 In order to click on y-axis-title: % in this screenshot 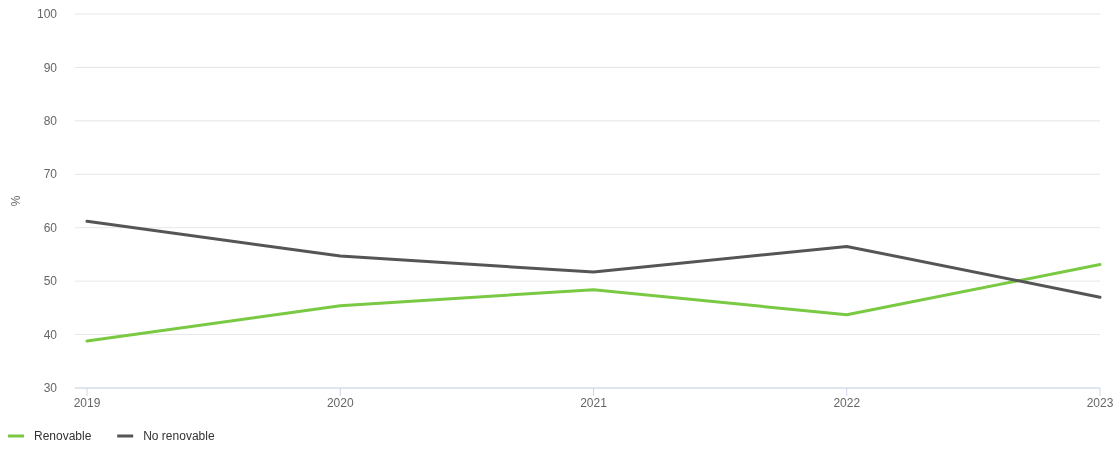, I will do `click(16, 201)`.